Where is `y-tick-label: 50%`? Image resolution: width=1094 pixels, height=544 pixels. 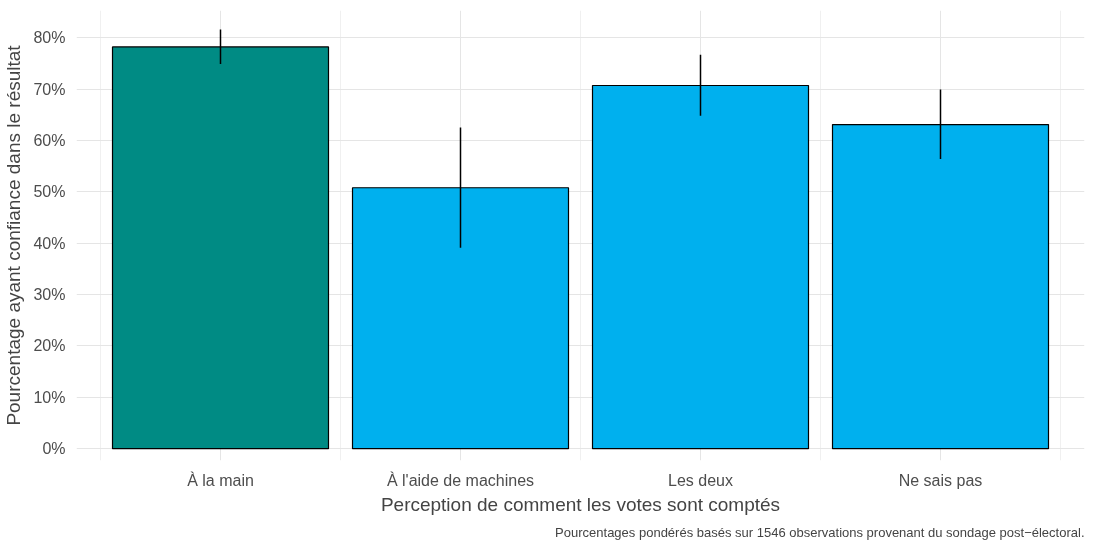
y-tick-label: 50% is located at coordinates (49, 192).